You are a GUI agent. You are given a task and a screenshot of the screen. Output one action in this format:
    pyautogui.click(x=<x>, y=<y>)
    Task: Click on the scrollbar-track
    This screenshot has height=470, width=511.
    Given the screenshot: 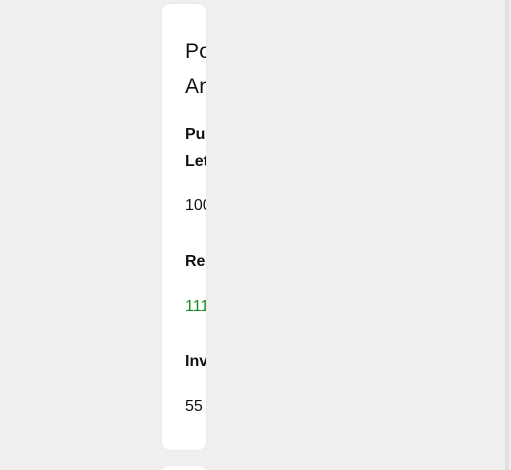 What is the action you would take?
    pyautogui.click(x=507, y=235)
    